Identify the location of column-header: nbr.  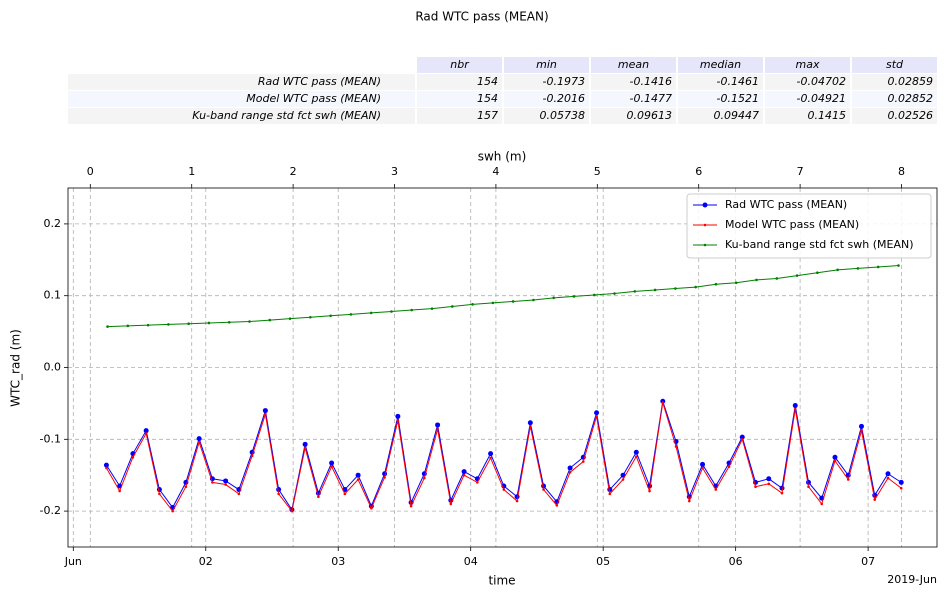
(460, 64).